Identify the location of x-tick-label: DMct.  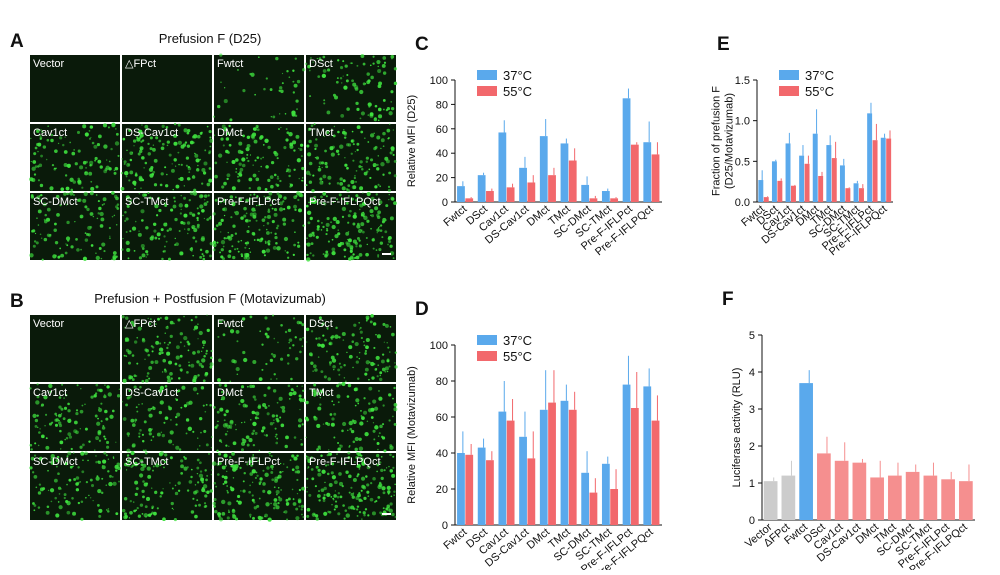
(538, 216).